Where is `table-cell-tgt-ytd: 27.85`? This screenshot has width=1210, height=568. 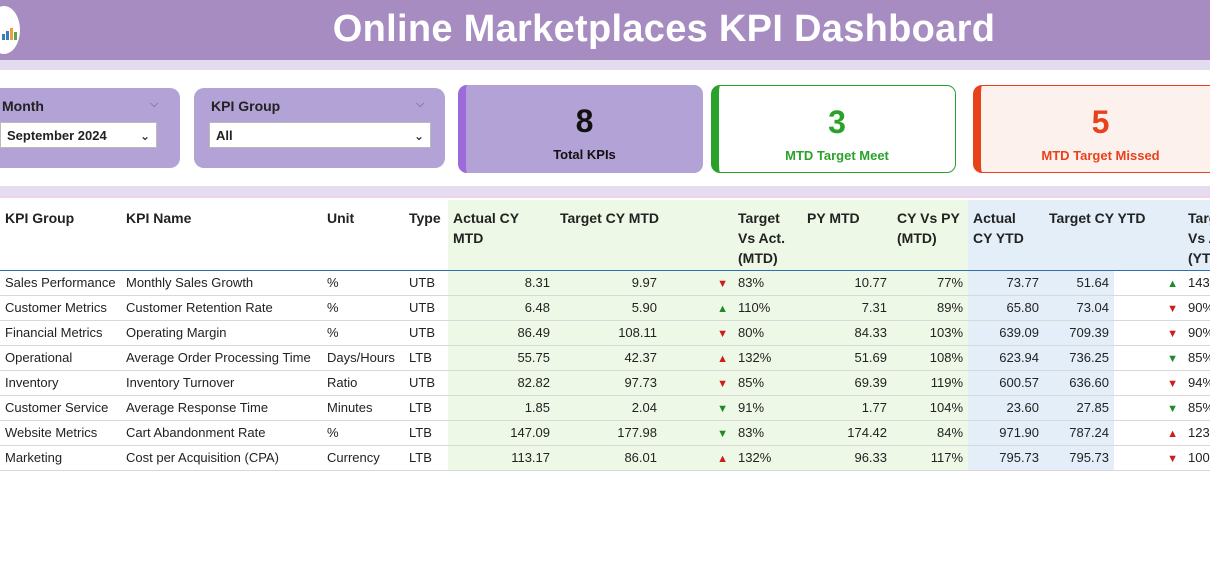 table-cell-tgt-ytd: 27.85 is located at coordinates (1079, 408).